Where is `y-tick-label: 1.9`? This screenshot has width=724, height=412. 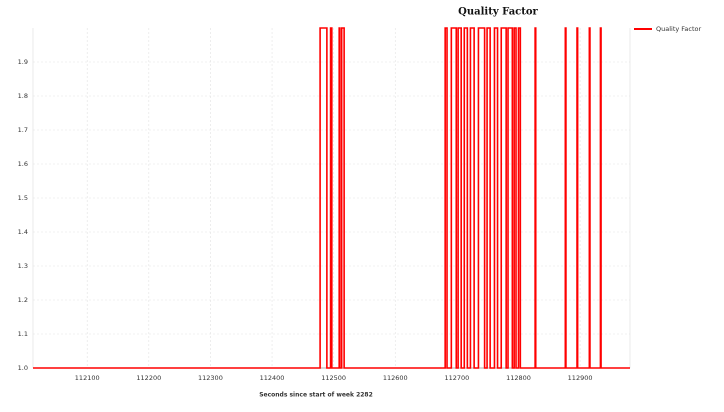
y-tick-label: 1.9 is located at coordinates (23, 62).